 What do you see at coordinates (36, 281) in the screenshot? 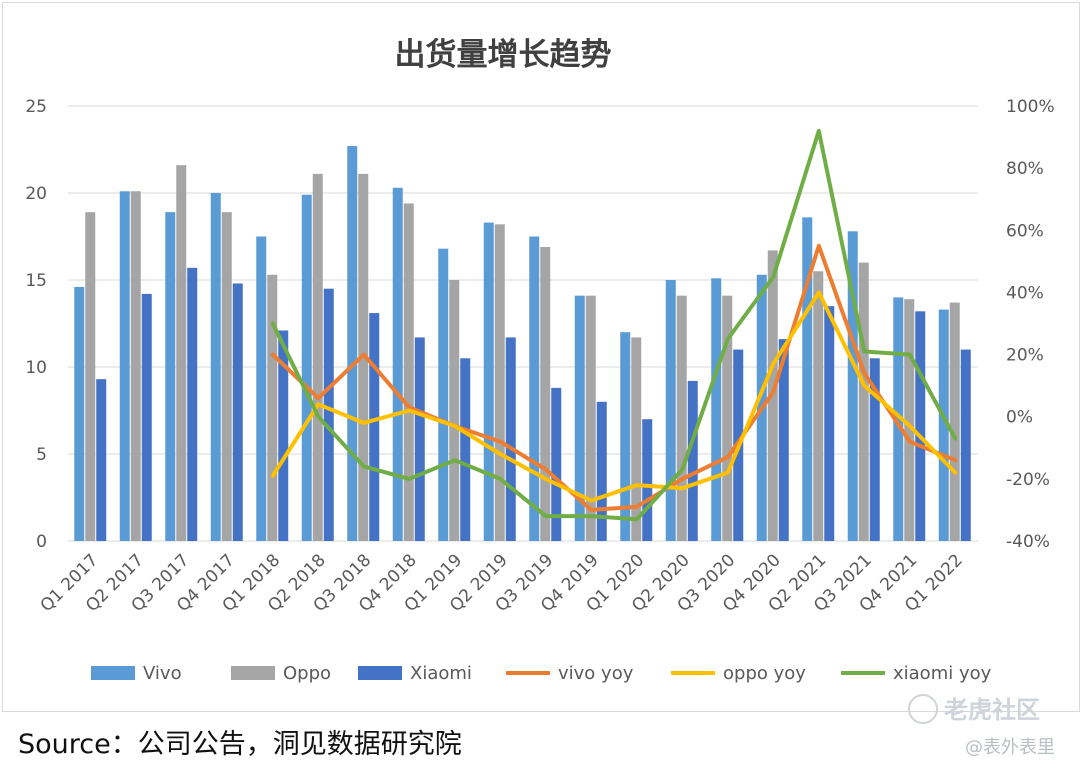
I see `left-tick-label: 15` at bounding box center [36, 281].